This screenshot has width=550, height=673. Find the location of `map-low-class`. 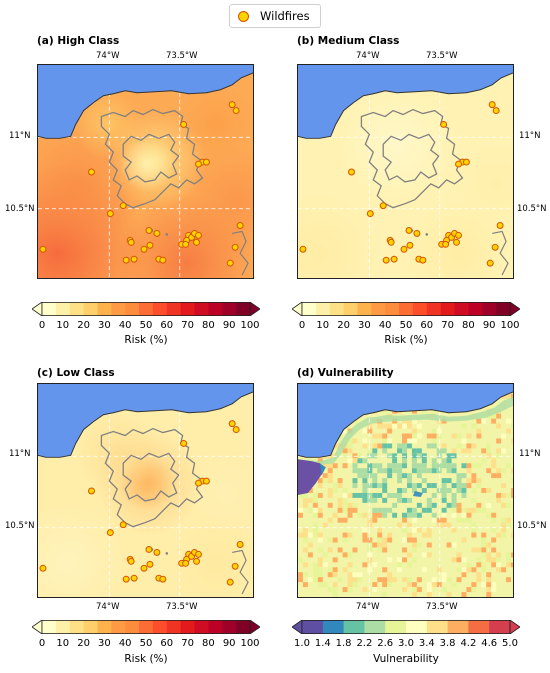

map-low-class is located at coordinates (145, 490).